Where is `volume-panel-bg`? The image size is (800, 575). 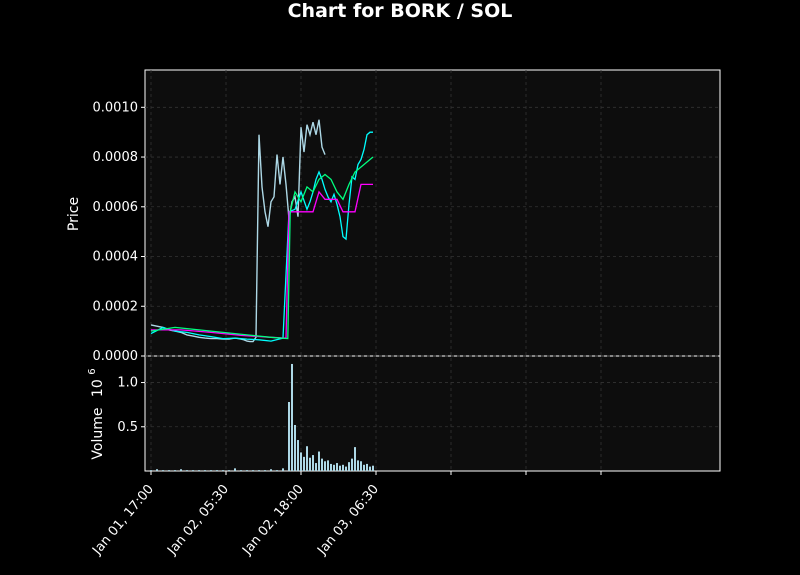
volume-panel-bg is located at coordinates (432, 413).